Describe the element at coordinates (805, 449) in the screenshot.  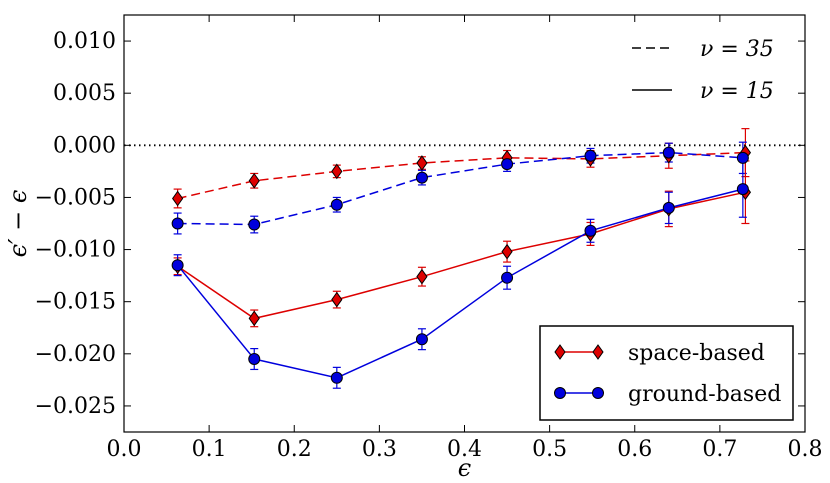
I see `x-tick-label: 0.8` at that location.